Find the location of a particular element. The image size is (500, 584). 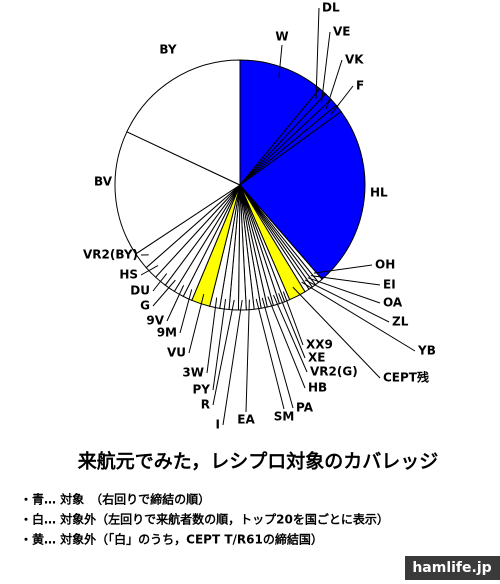

slice-label: HS is located at coordinates (128, 275).